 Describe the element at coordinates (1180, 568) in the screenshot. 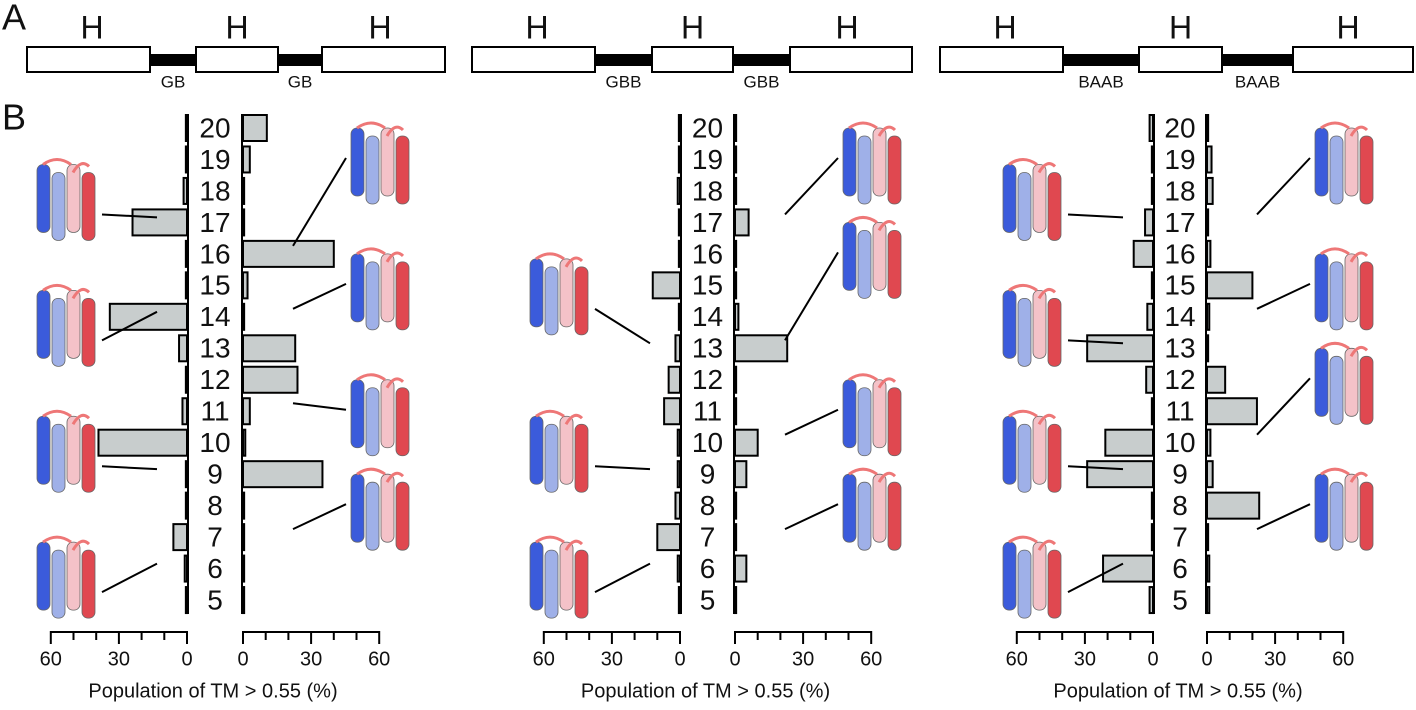

I see `category-label: 6` at that location.